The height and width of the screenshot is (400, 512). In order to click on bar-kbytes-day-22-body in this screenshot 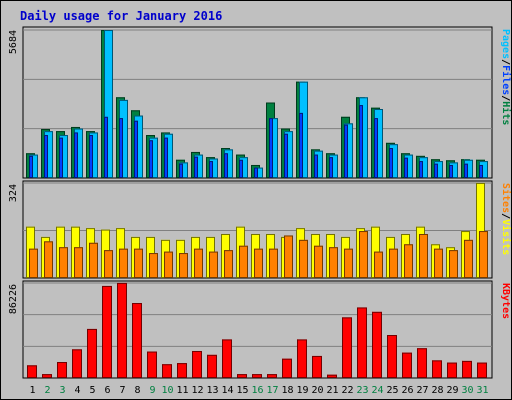, I will do `click(347, 347)`.